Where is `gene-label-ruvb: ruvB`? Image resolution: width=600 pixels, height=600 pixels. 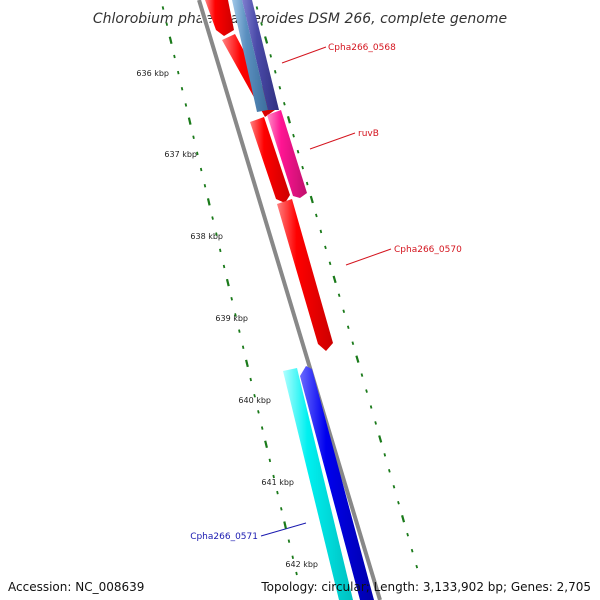 gene-label-ruvb: ruvB is located at coordinates (368, 134).